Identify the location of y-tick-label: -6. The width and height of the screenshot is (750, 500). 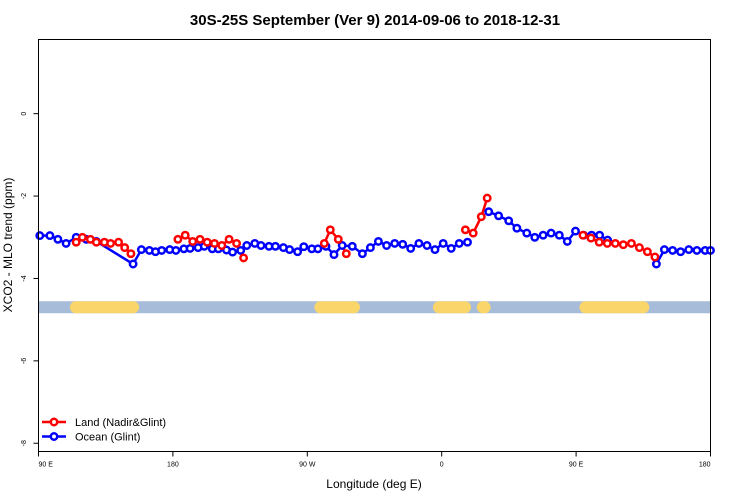
(24, 361).